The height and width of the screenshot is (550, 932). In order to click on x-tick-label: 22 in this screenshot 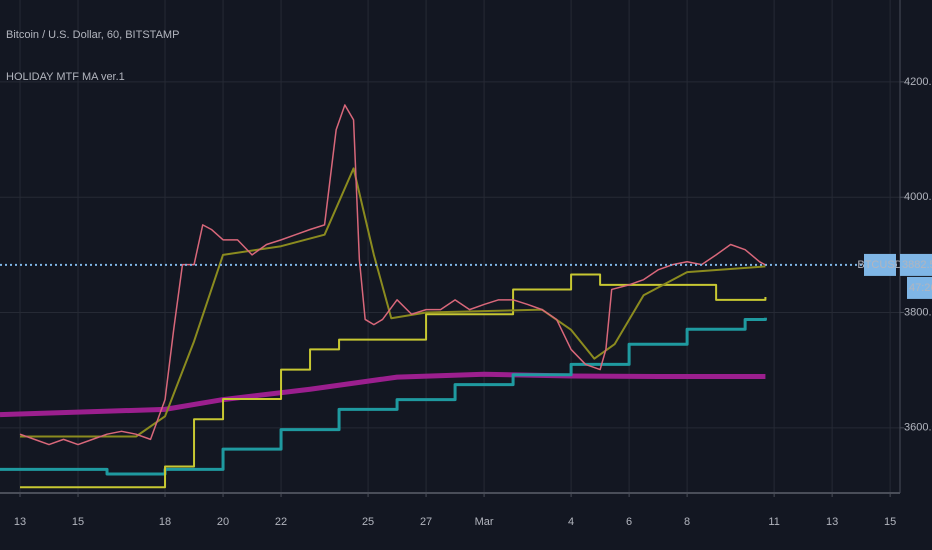, I will do `click(281, 522)`.